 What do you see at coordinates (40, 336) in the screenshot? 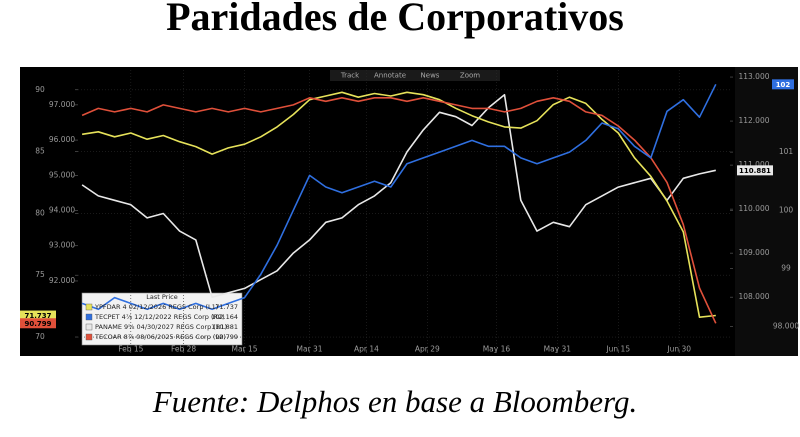
I see `y-tick-label: 70` at bounding box center [40, 336].